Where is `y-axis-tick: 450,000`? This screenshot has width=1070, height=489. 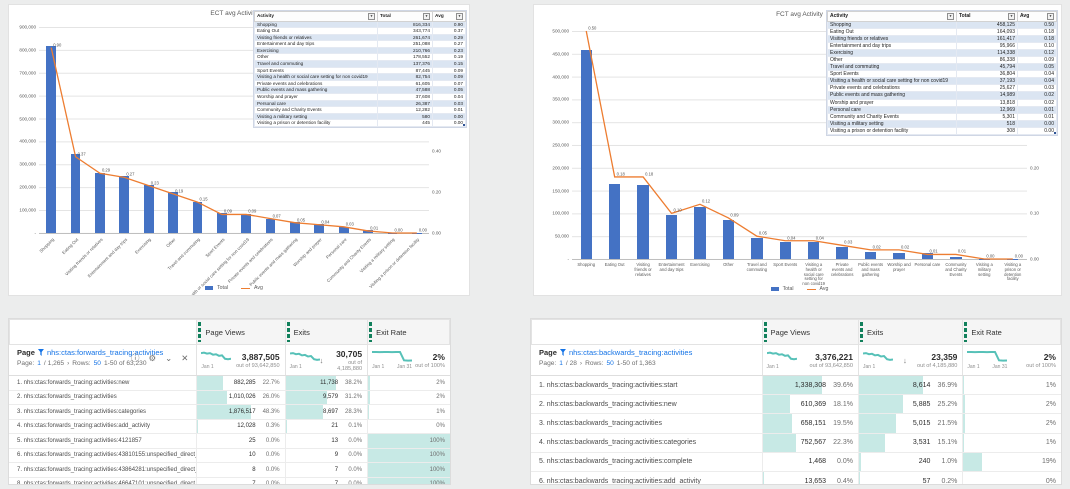
y-axis-tick: 450,000 is located at coordinates (560, 54).